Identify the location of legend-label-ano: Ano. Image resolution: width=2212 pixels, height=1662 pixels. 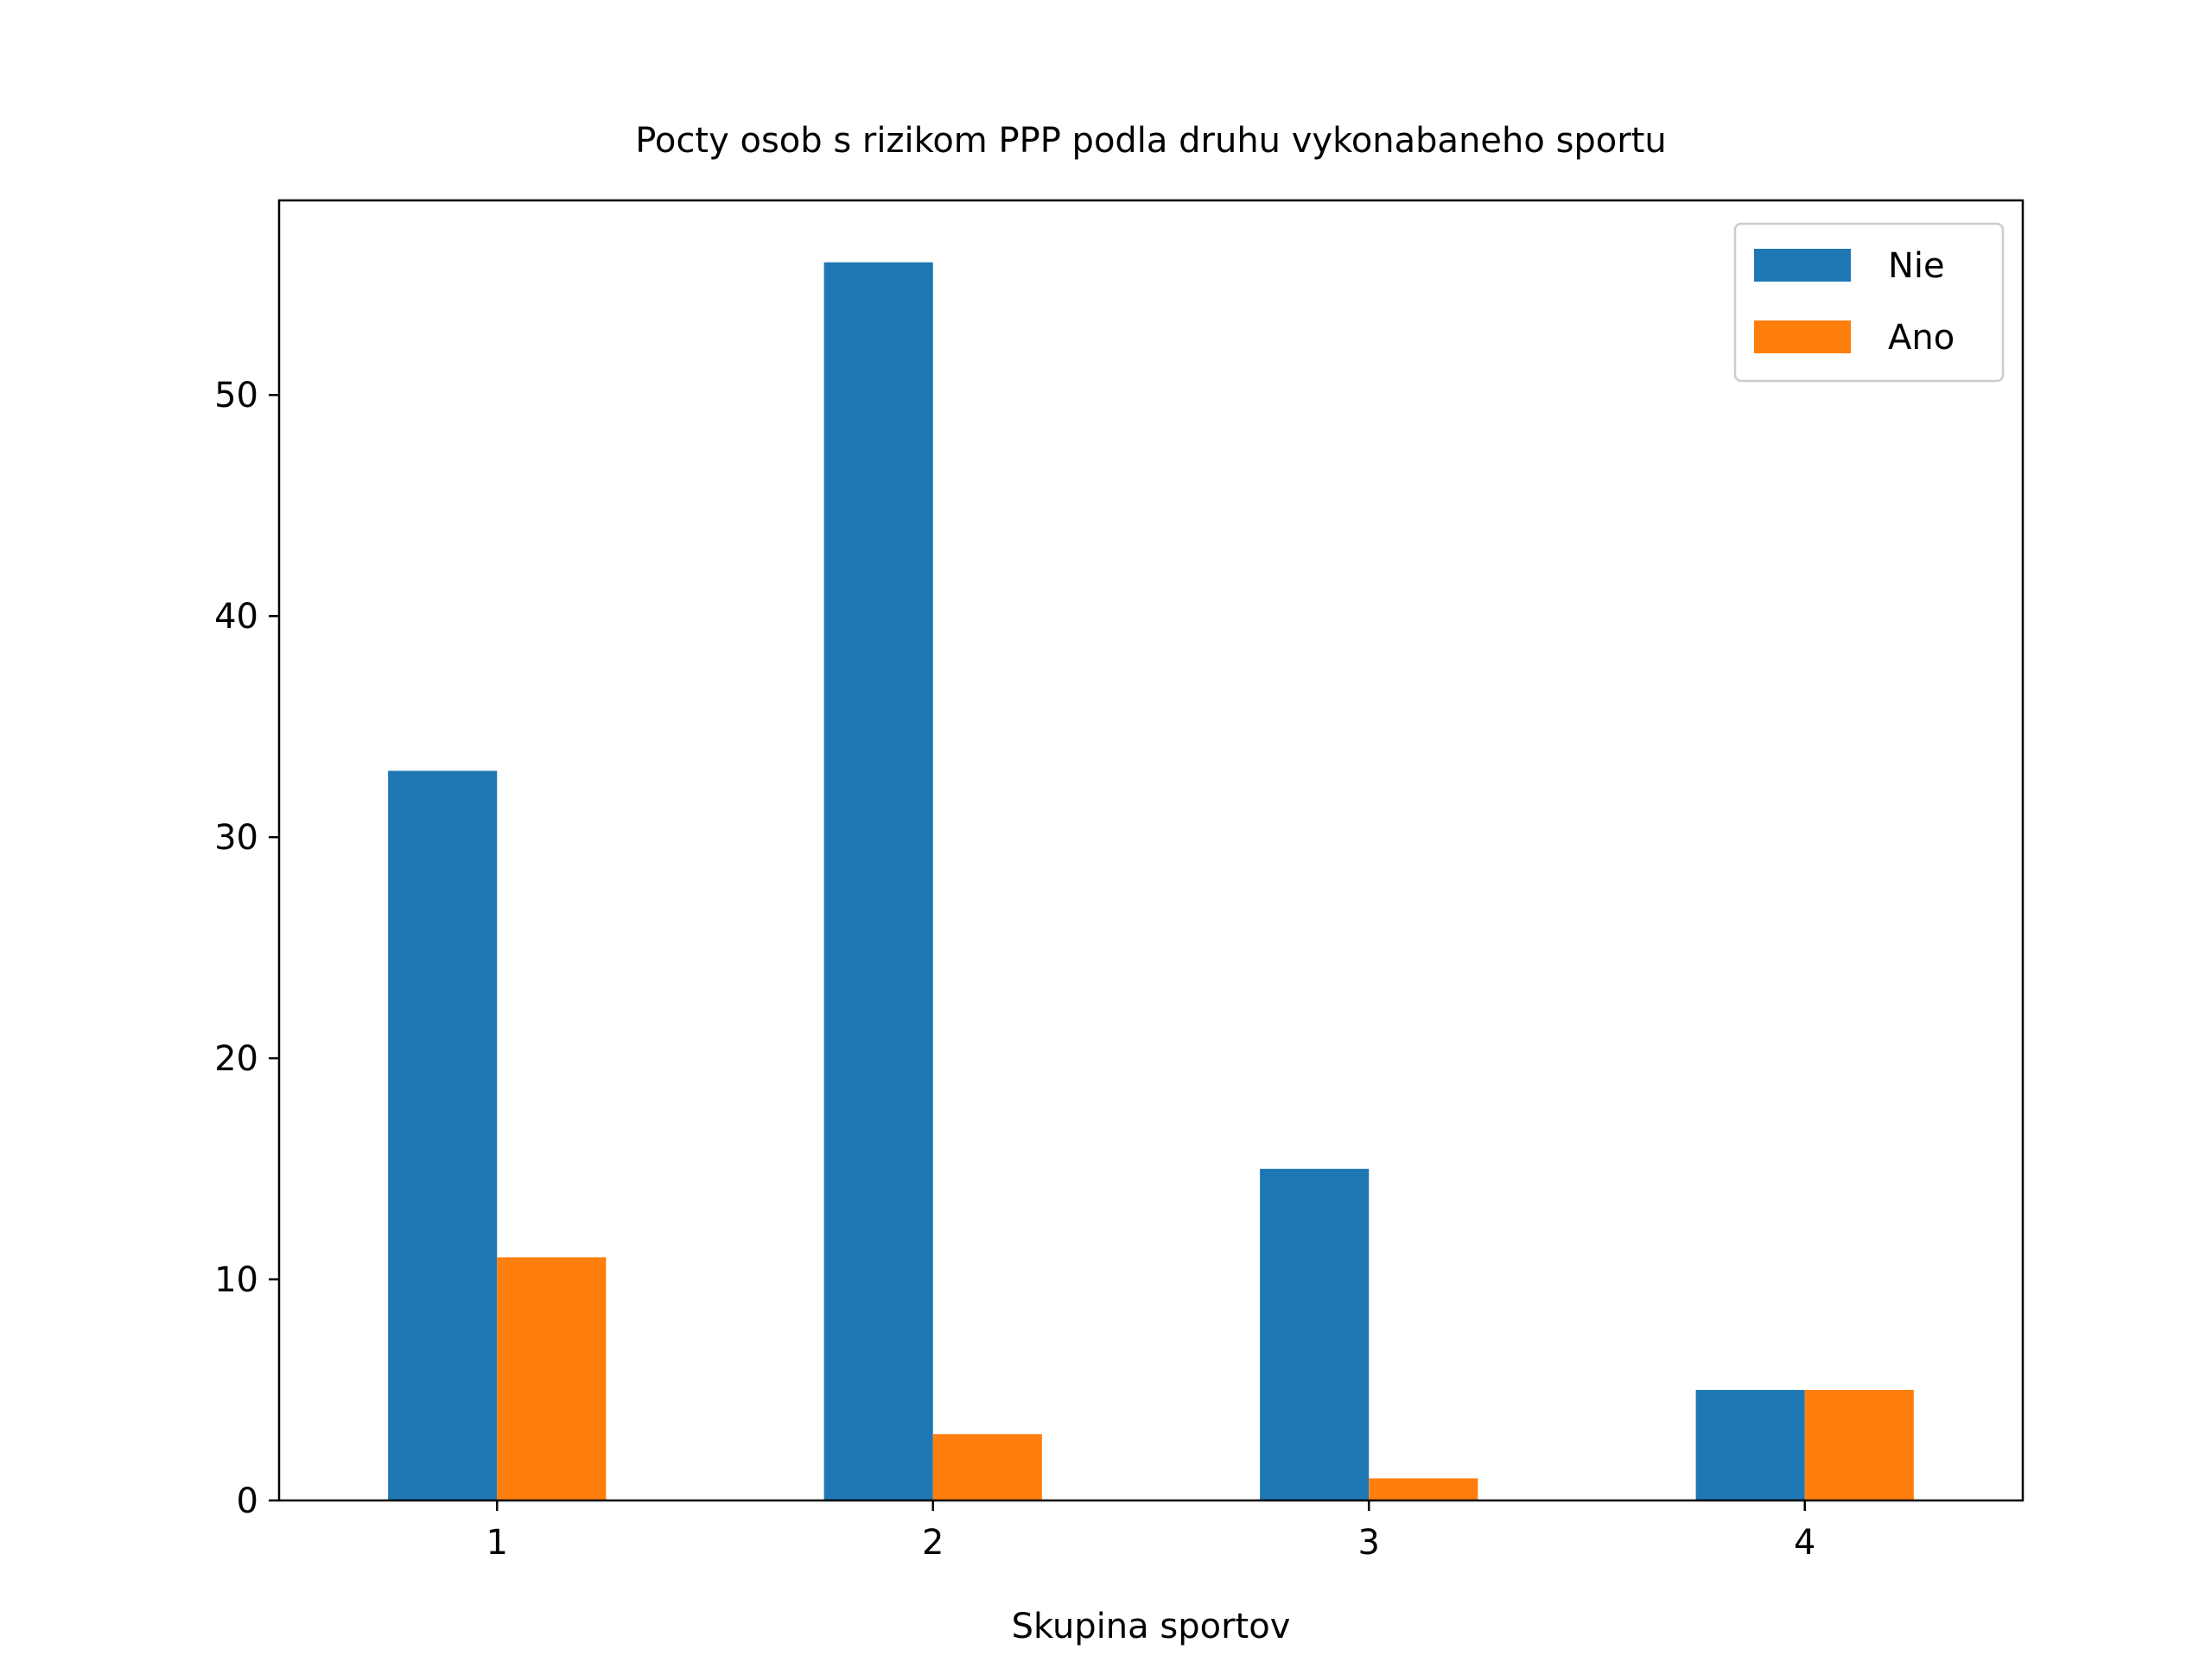
(1921, 338).